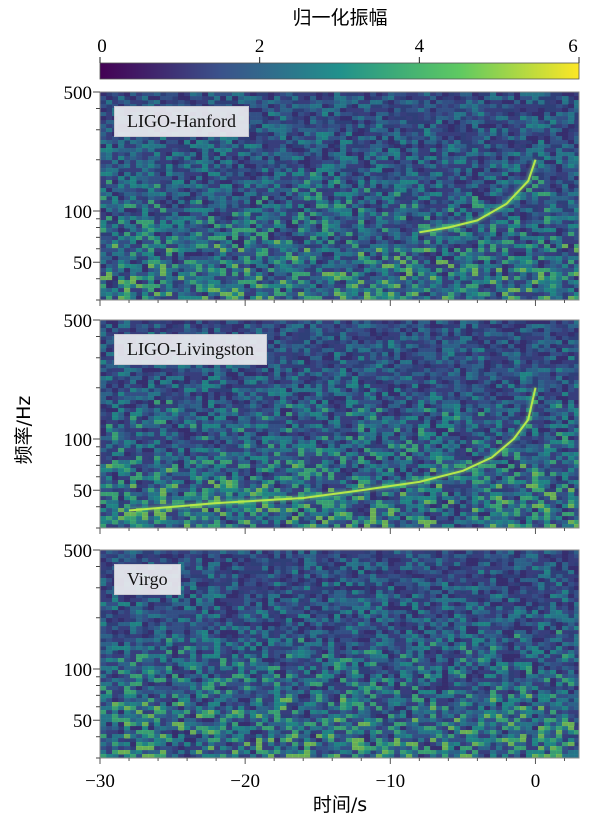 Image resolution: width=590 pixels, height=824 pixels. I want to click on x-axis-label: 时间/s, so click(340, 805).